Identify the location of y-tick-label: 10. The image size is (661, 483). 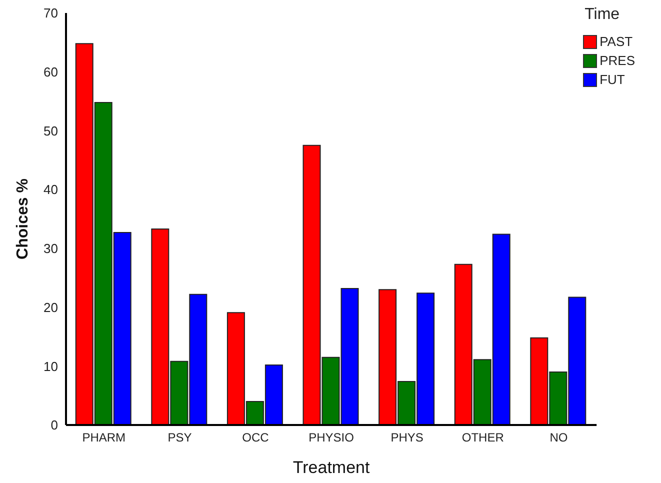
(51, 366).